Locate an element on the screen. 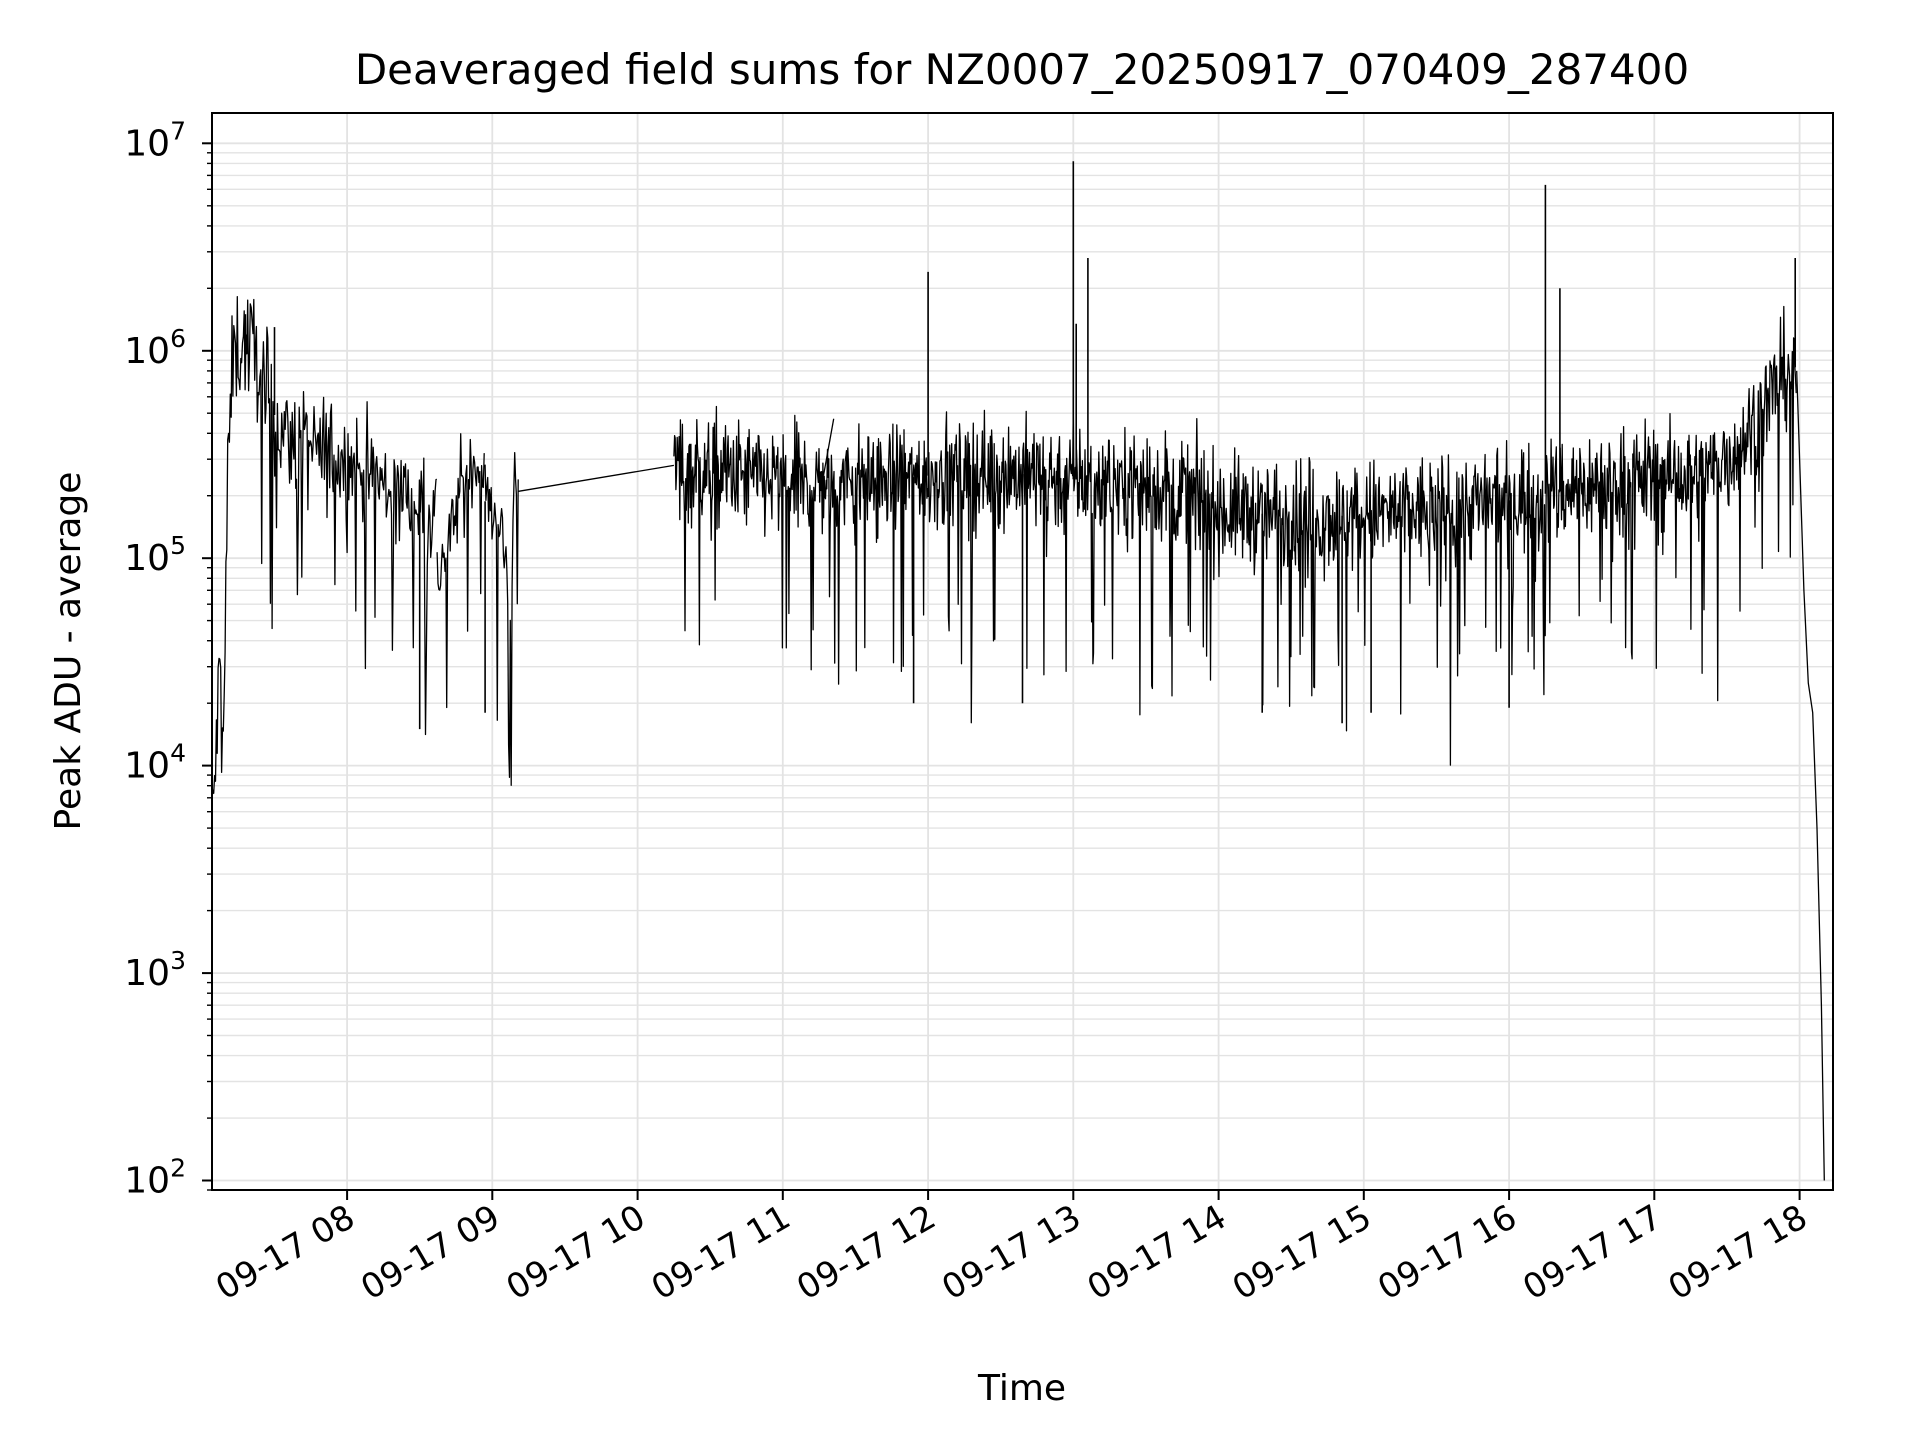 Image resolution: width=1920 pixels, height=1440 pixels. y-tick-label: 10² is located at coordinates (155, 1178).